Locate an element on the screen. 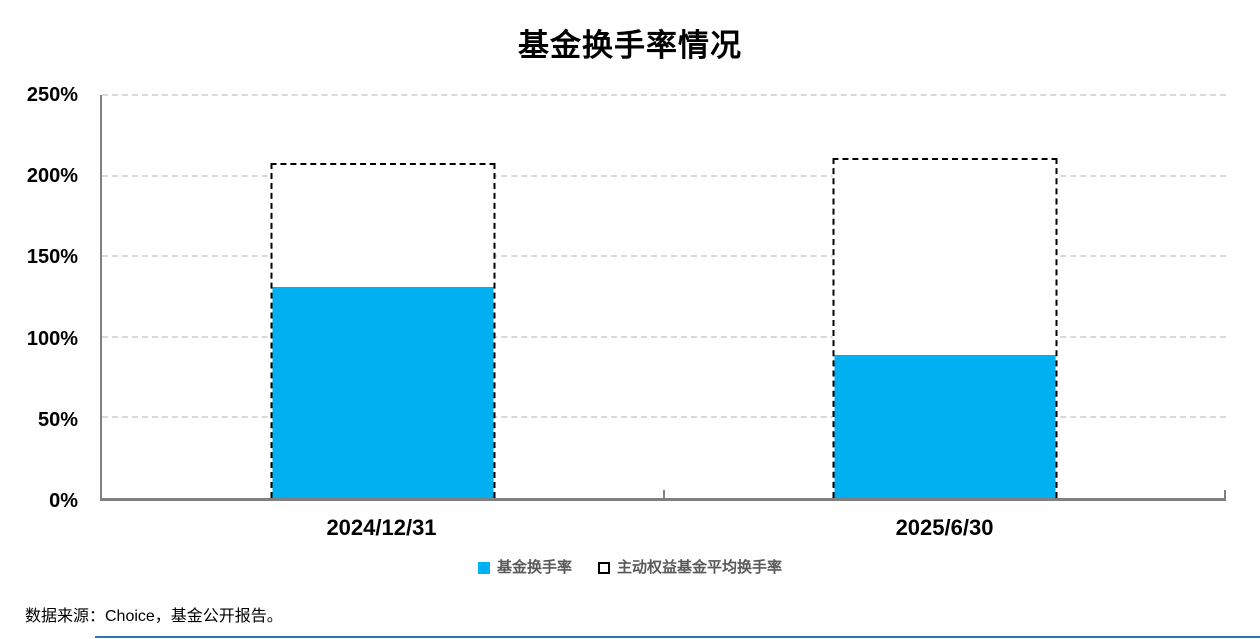 The image size is (1260, 639). legend-swatch-solid-blue is located at coordinates (483, 567).